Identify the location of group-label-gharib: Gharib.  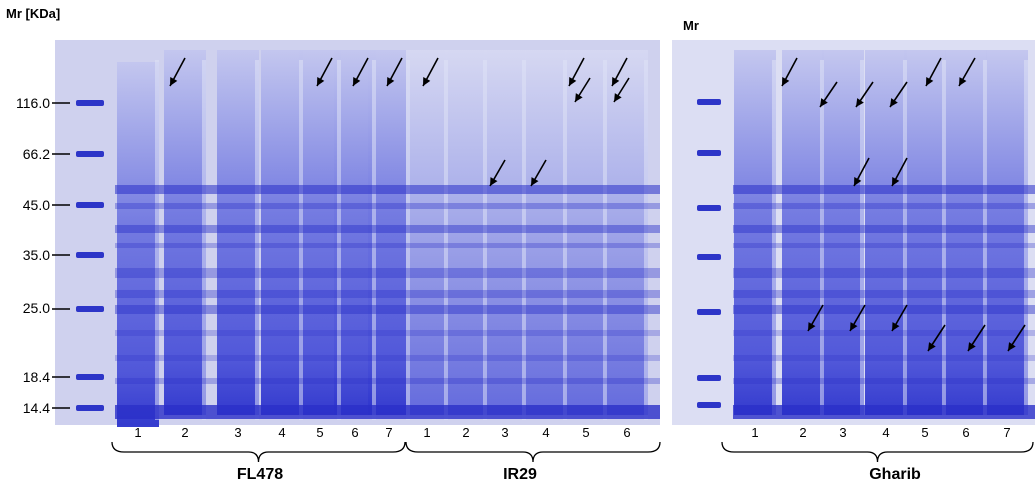
(895, 474).